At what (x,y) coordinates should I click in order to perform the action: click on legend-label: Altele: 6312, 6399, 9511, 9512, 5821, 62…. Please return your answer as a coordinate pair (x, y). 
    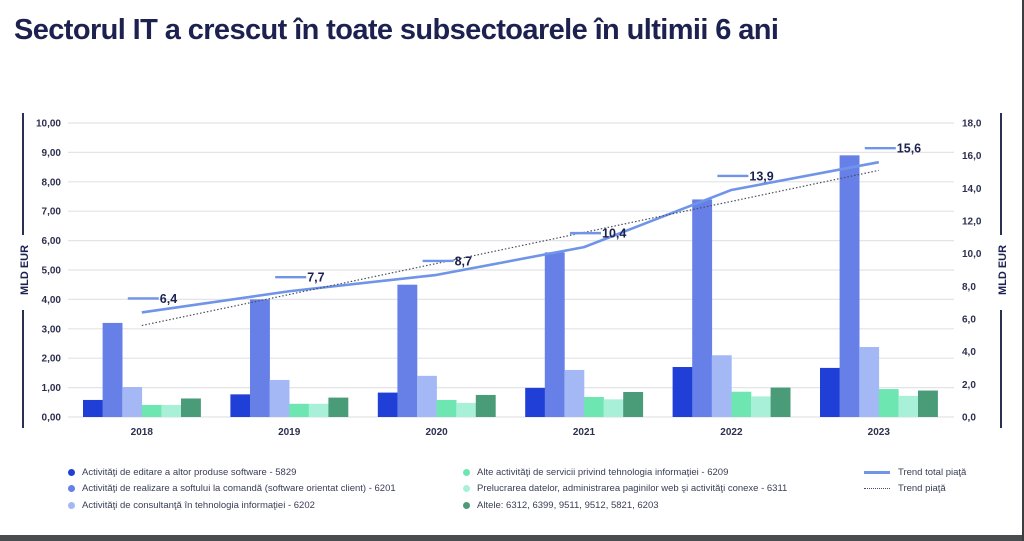
    Looking at the image, I should click on (568, 505).